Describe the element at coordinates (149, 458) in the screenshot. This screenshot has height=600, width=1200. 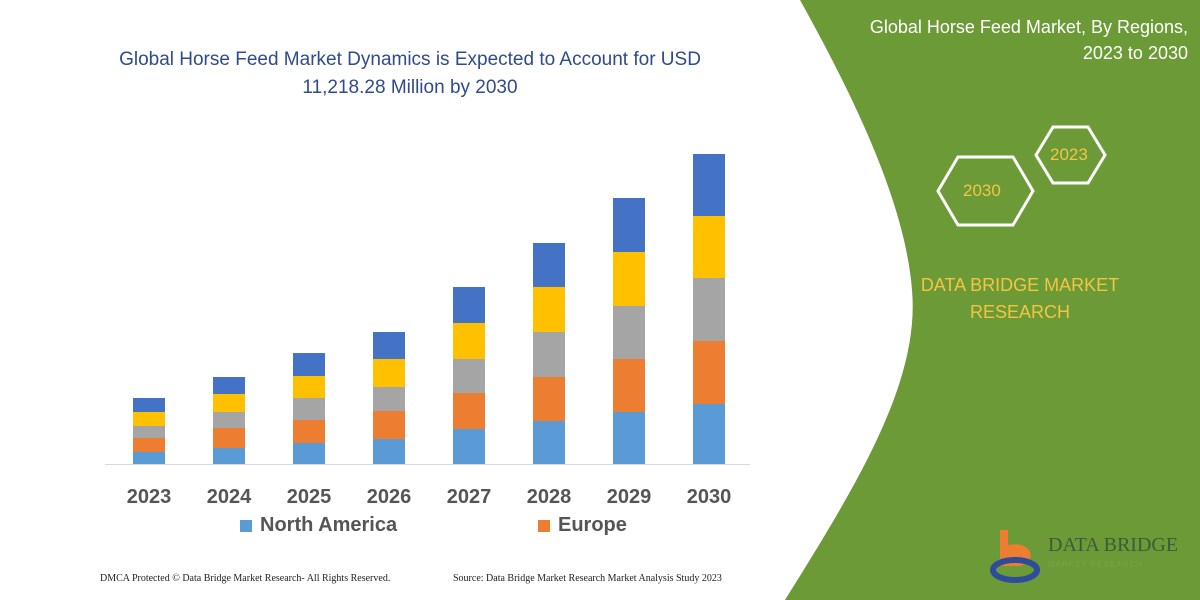
I see `bar-segment-2023-north-america` at that location.